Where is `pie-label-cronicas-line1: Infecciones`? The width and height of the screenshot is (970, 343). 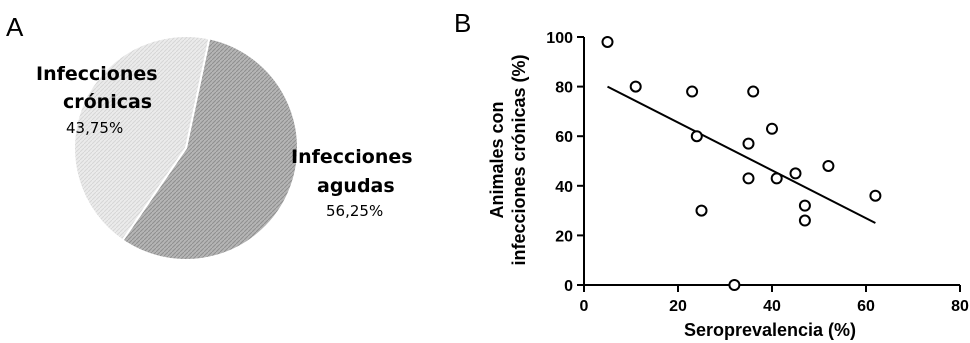
pie-label-cronicas-line1: Infecciones is located at coordinates (97, 74).